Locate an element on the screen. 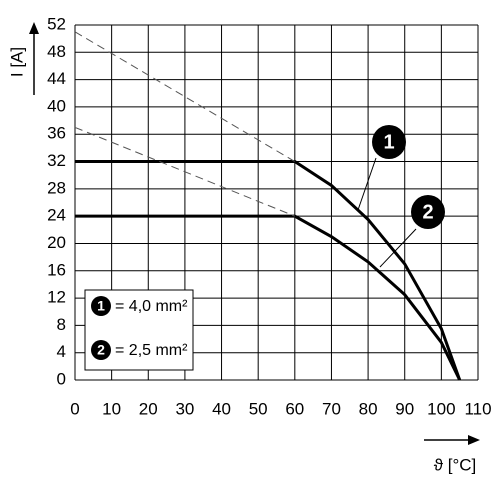  x-tick-label: 50 is located at coordinates (258, 408).